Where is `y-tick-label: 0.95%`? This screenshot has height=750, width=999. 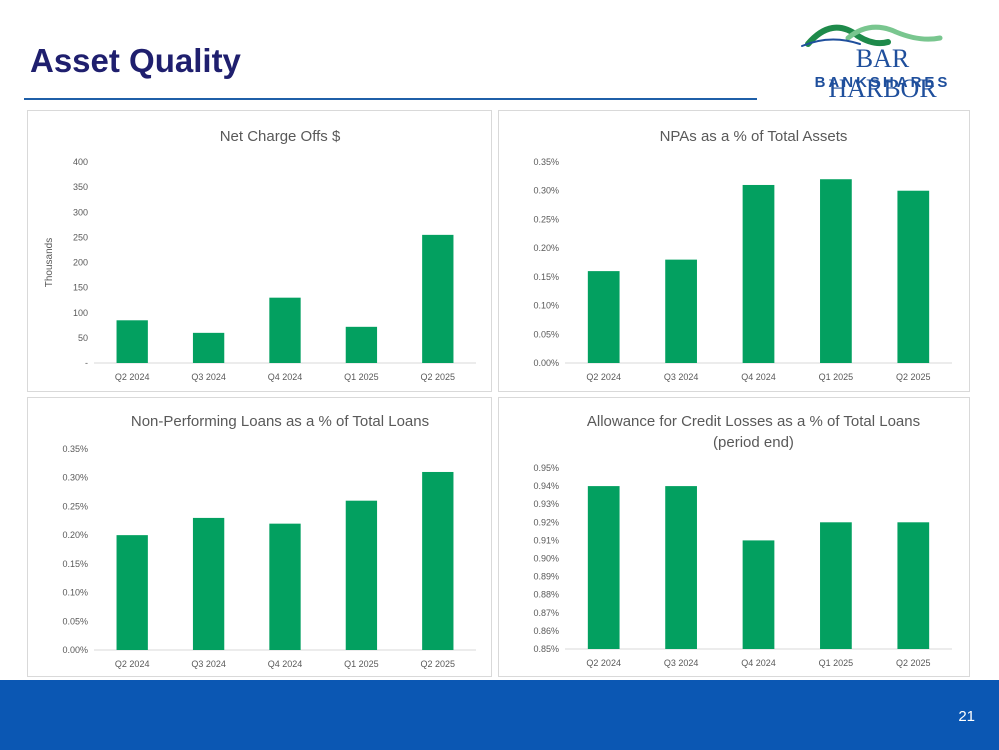
y-tick-label: 0.95% is located at coordinates (546, 468).